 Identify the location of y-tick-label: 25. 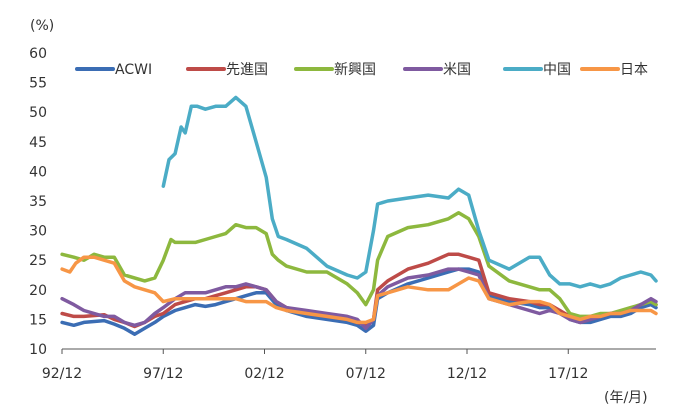
(38, 261).